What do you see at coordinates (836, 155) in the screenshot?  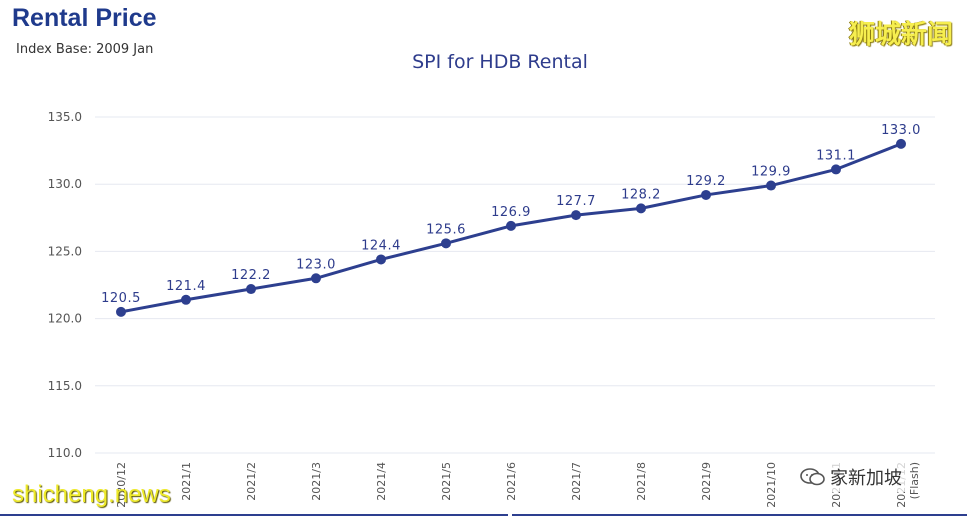 I see `data-label: 131.1` at bounding box center [836, 155].